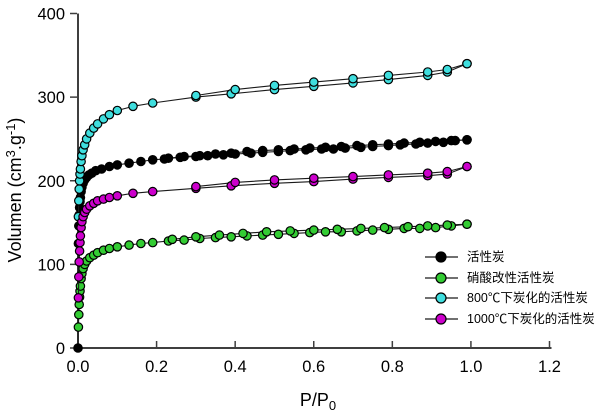 This screenshot has width=600, height=417. What do you see at coordinates (441, 278) in the screenshot?
I see `legend-marker-nitric-acid-modified-icon` at bounding box center [441, 278].